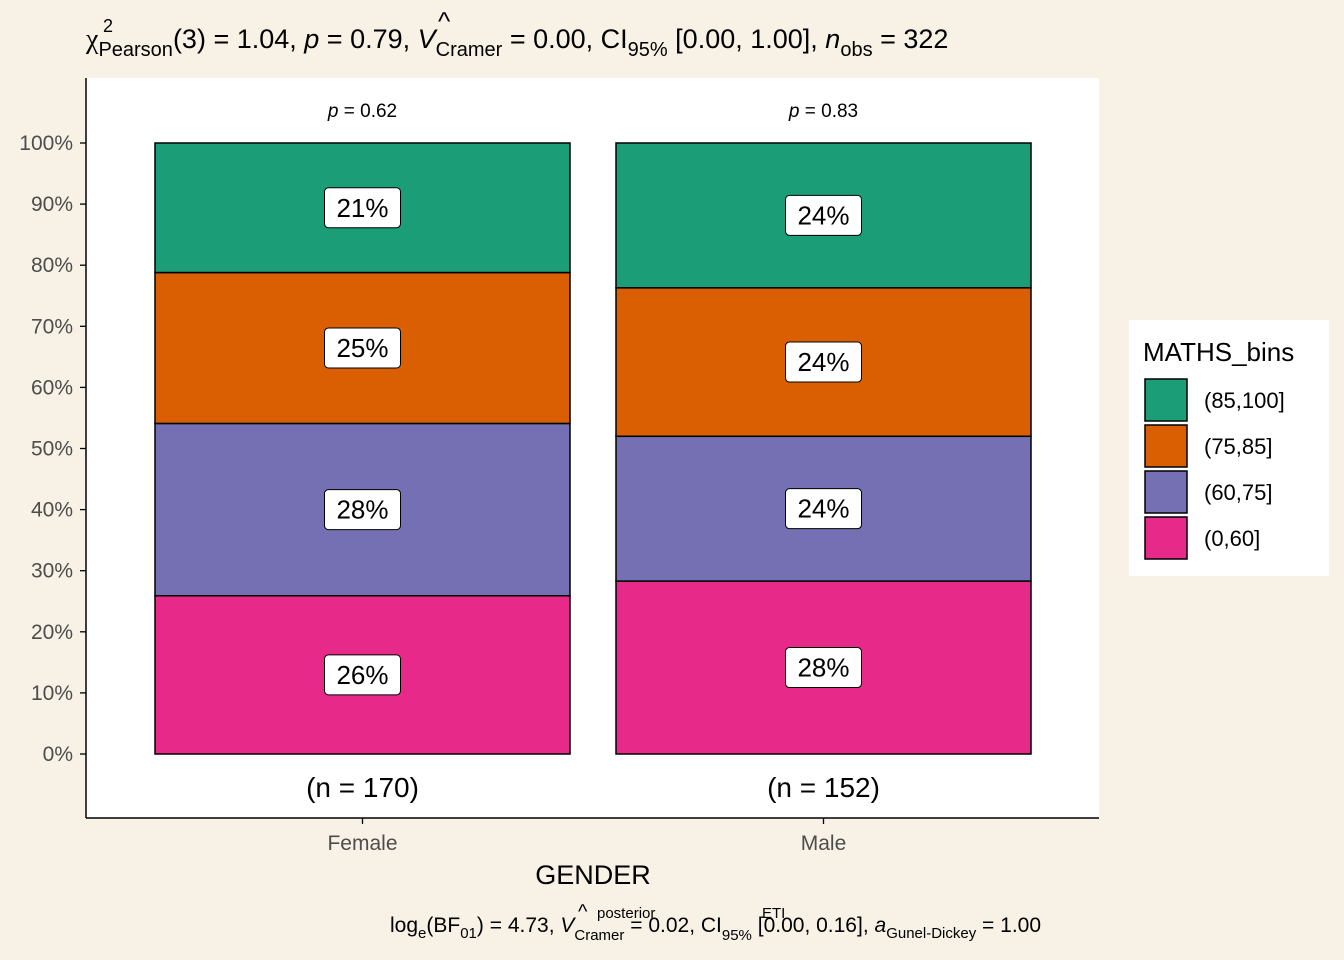 The height and width of the screenshot is (960, 1344). What do you see at coordinates (92, 39) in the screenshot?
I see `title-chi: χ` at bounding box center [92, 39].